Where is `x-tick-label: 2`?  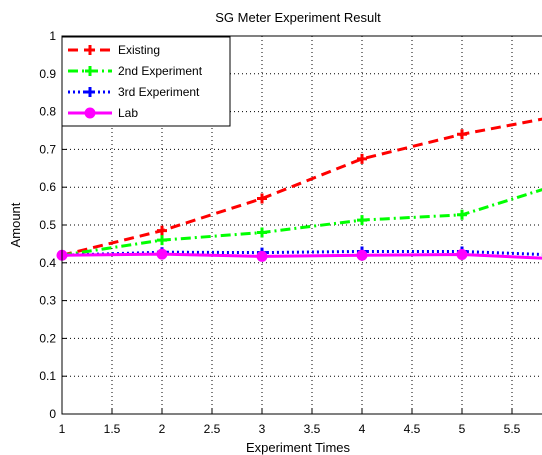
x-tick-label: 2 is located at coordinates (162, 429).